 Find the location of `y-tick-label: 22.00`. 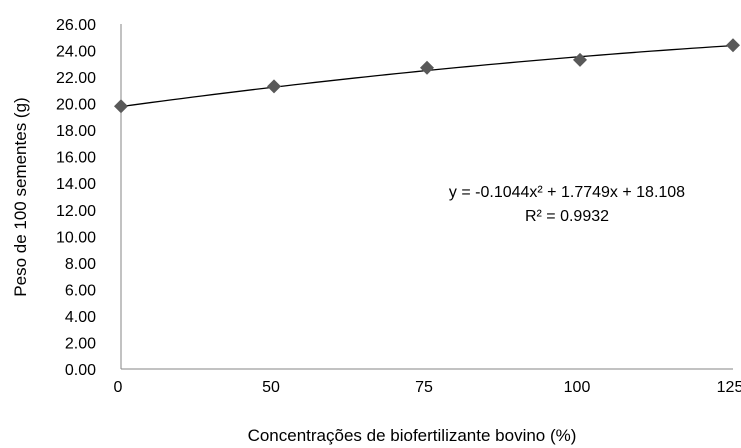

y-tick-label: 22.00 is located at coordinates (76, 78).